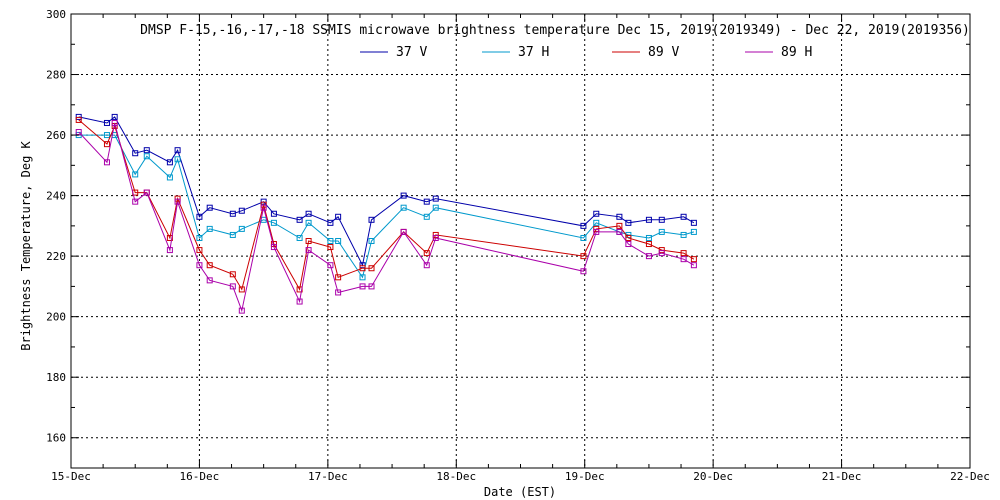 Image resolution: width=1000 pixels, height=500 pixels. What do you see at coordinates (56, 256) in the screenshot?
I see `y-tick-label: 220` at bounding box center [56, 256].